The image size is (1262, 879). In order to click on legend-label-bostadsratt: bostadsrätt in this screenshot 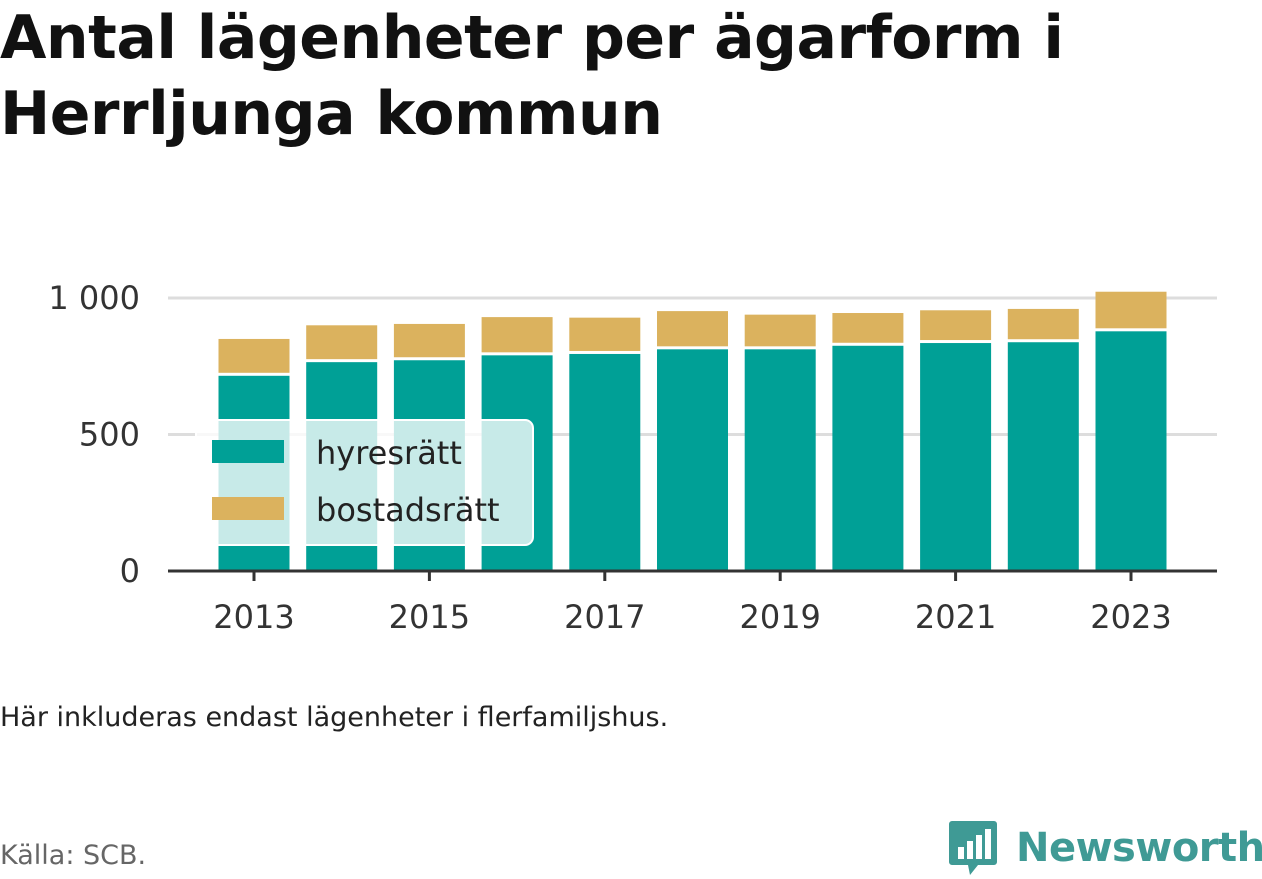, I will do `click(408, 510)`.